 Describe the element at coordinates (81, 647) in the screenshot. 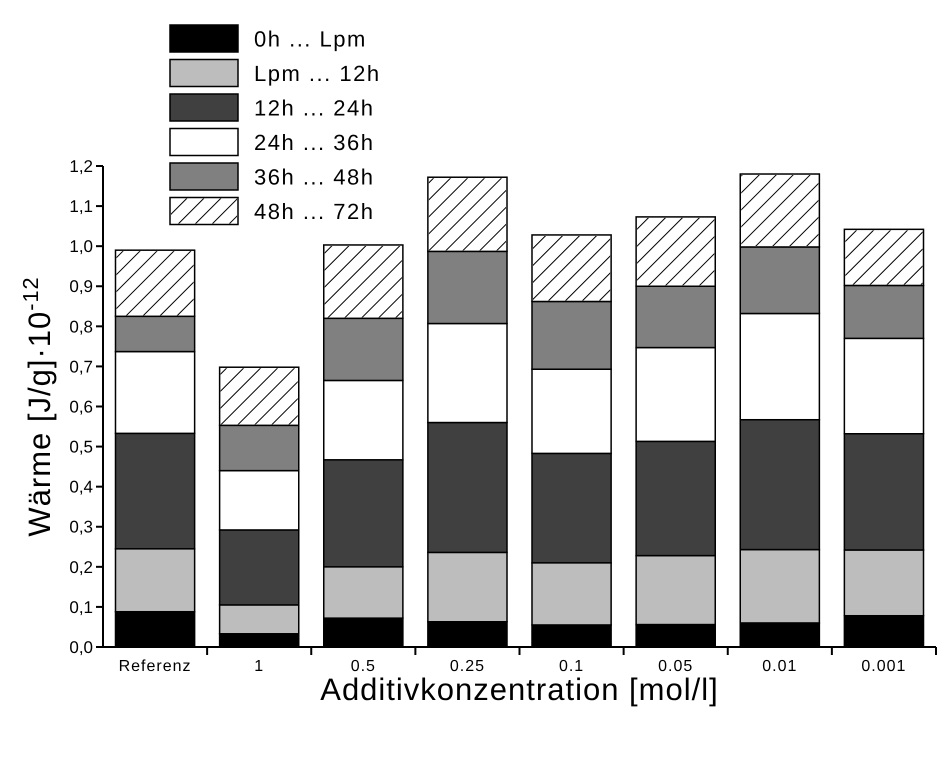

I see `y-tick-label: 0,0` at that location.